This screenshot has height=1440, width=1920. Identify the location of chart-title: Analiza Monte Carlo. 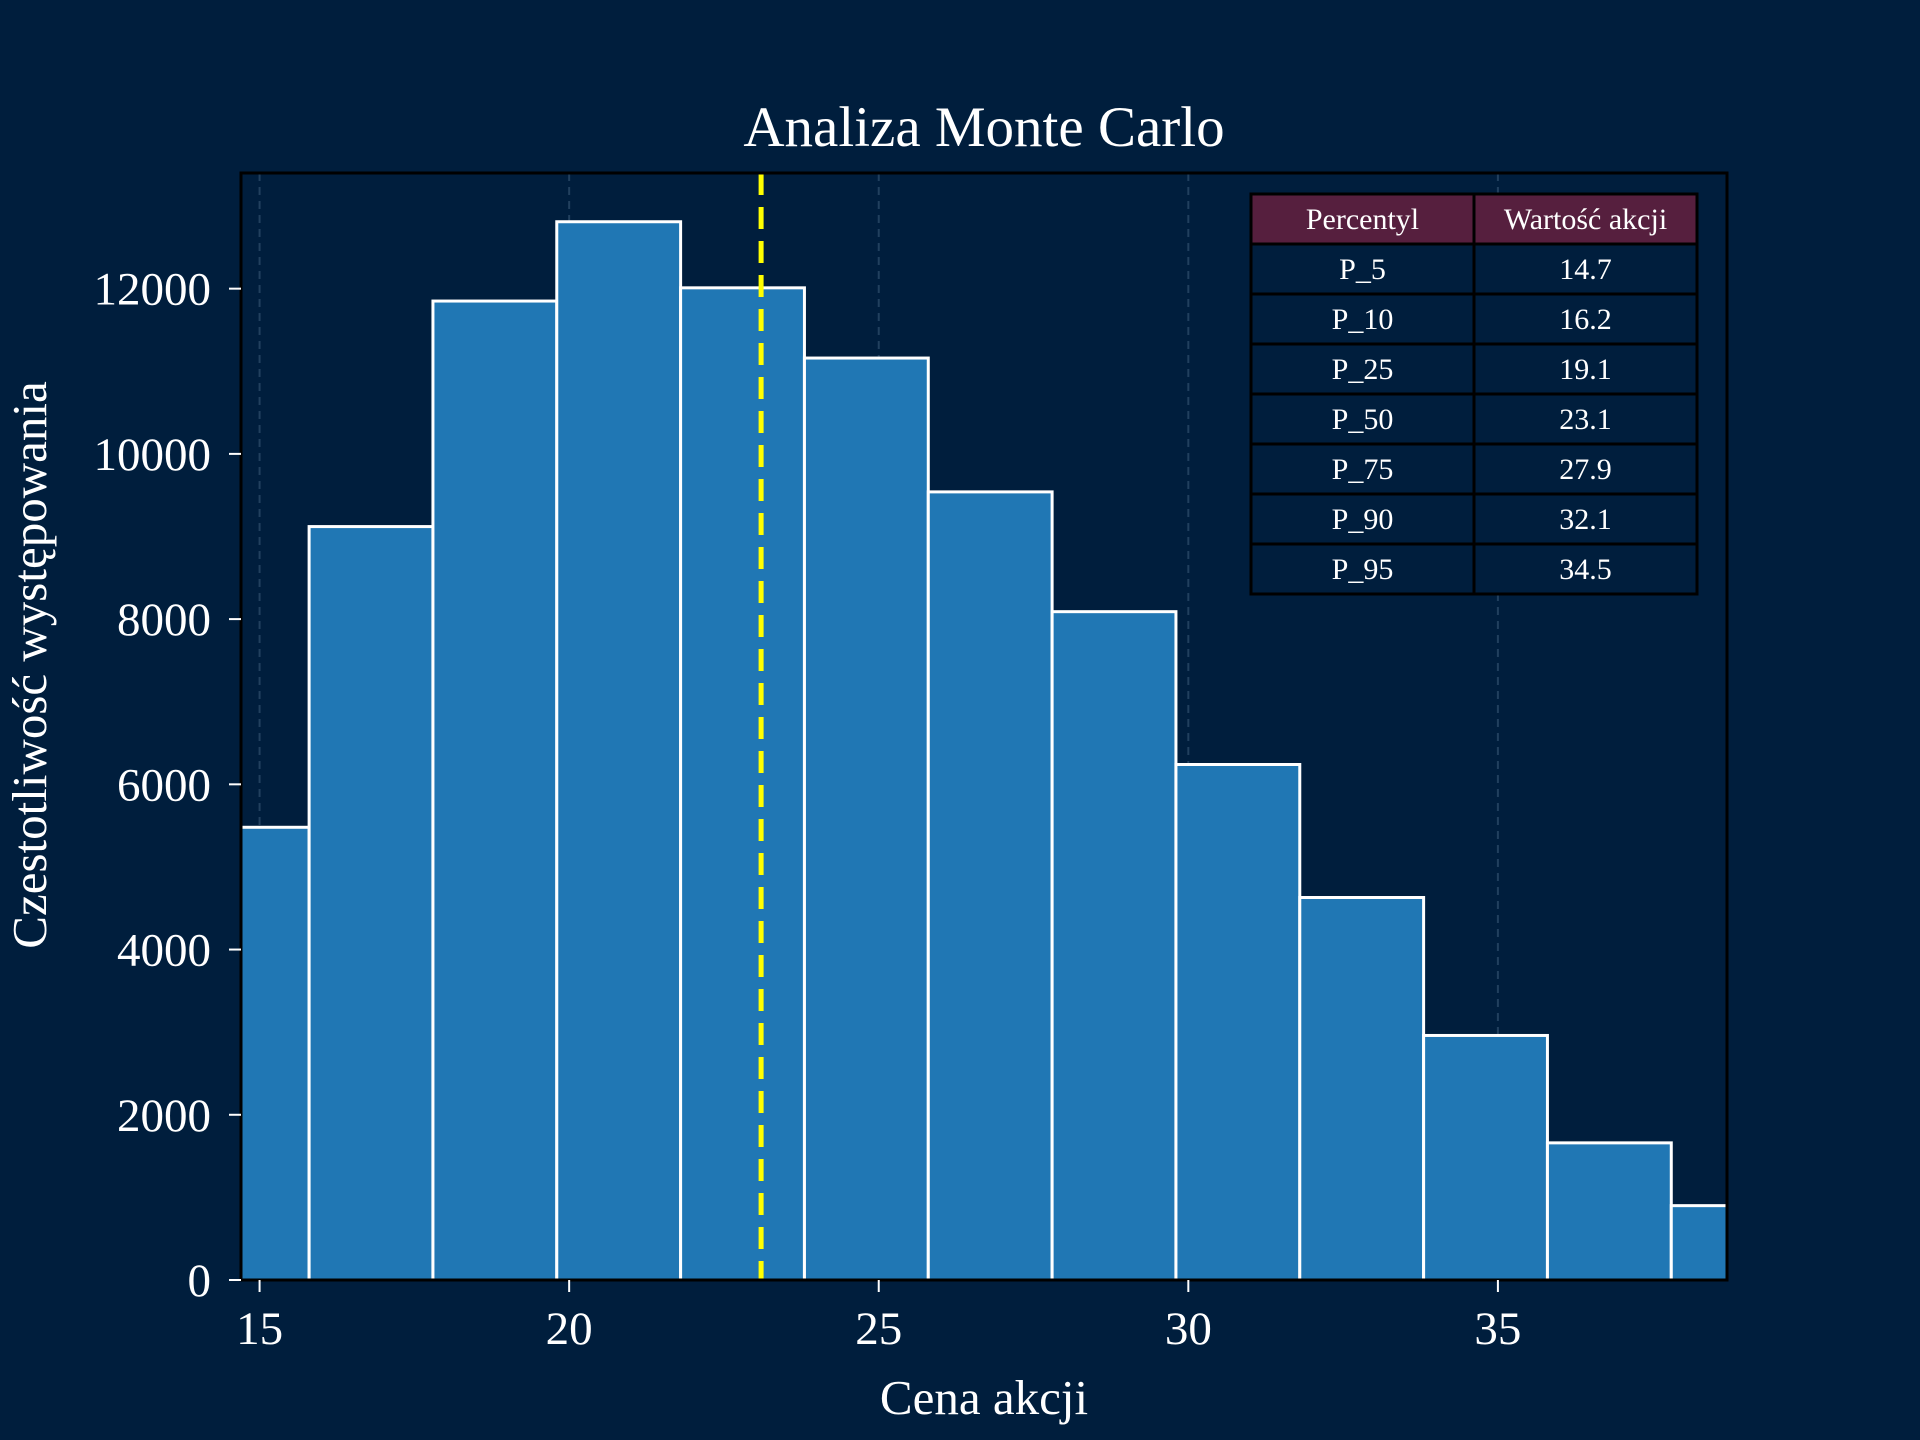
(983, 127).